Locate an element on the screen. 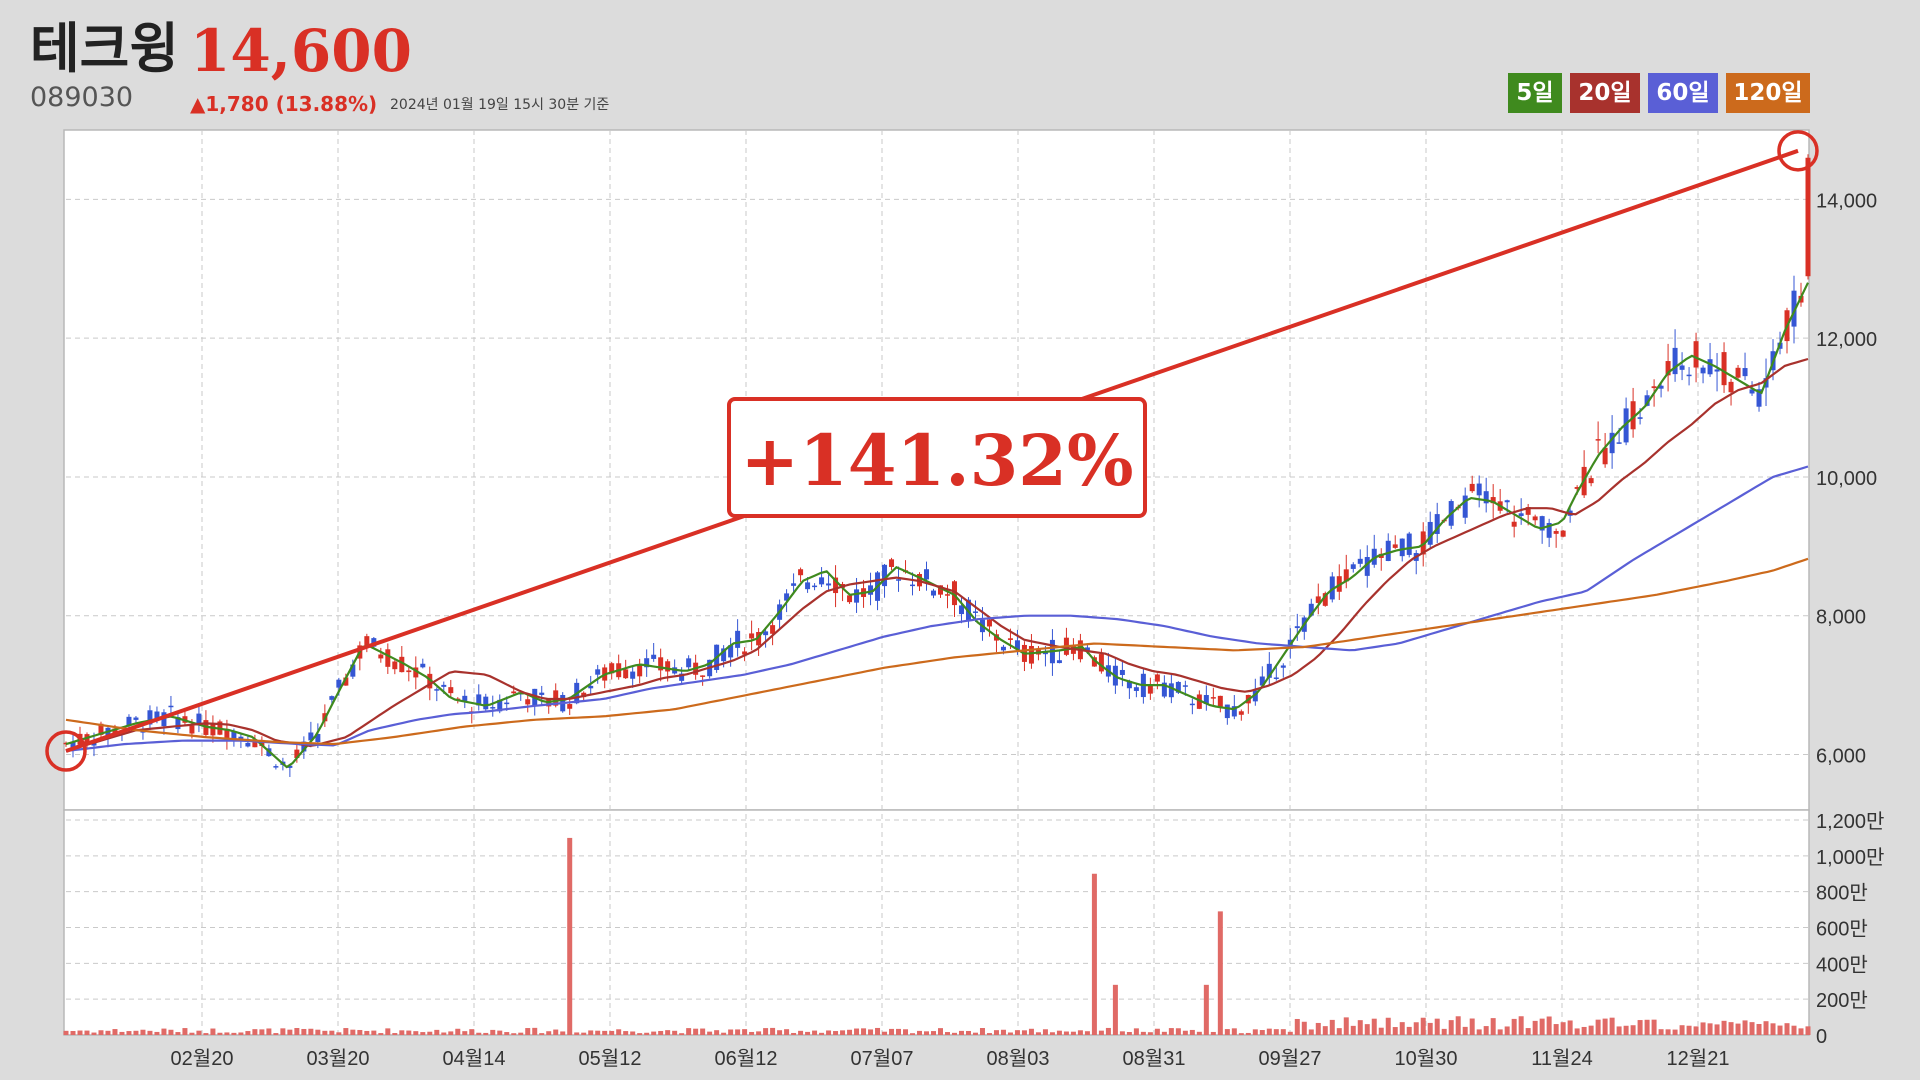 The height and width of the screenshot is (1080, 1920). y-tick-label: 10,000 is located at coordinates (1846, 479).